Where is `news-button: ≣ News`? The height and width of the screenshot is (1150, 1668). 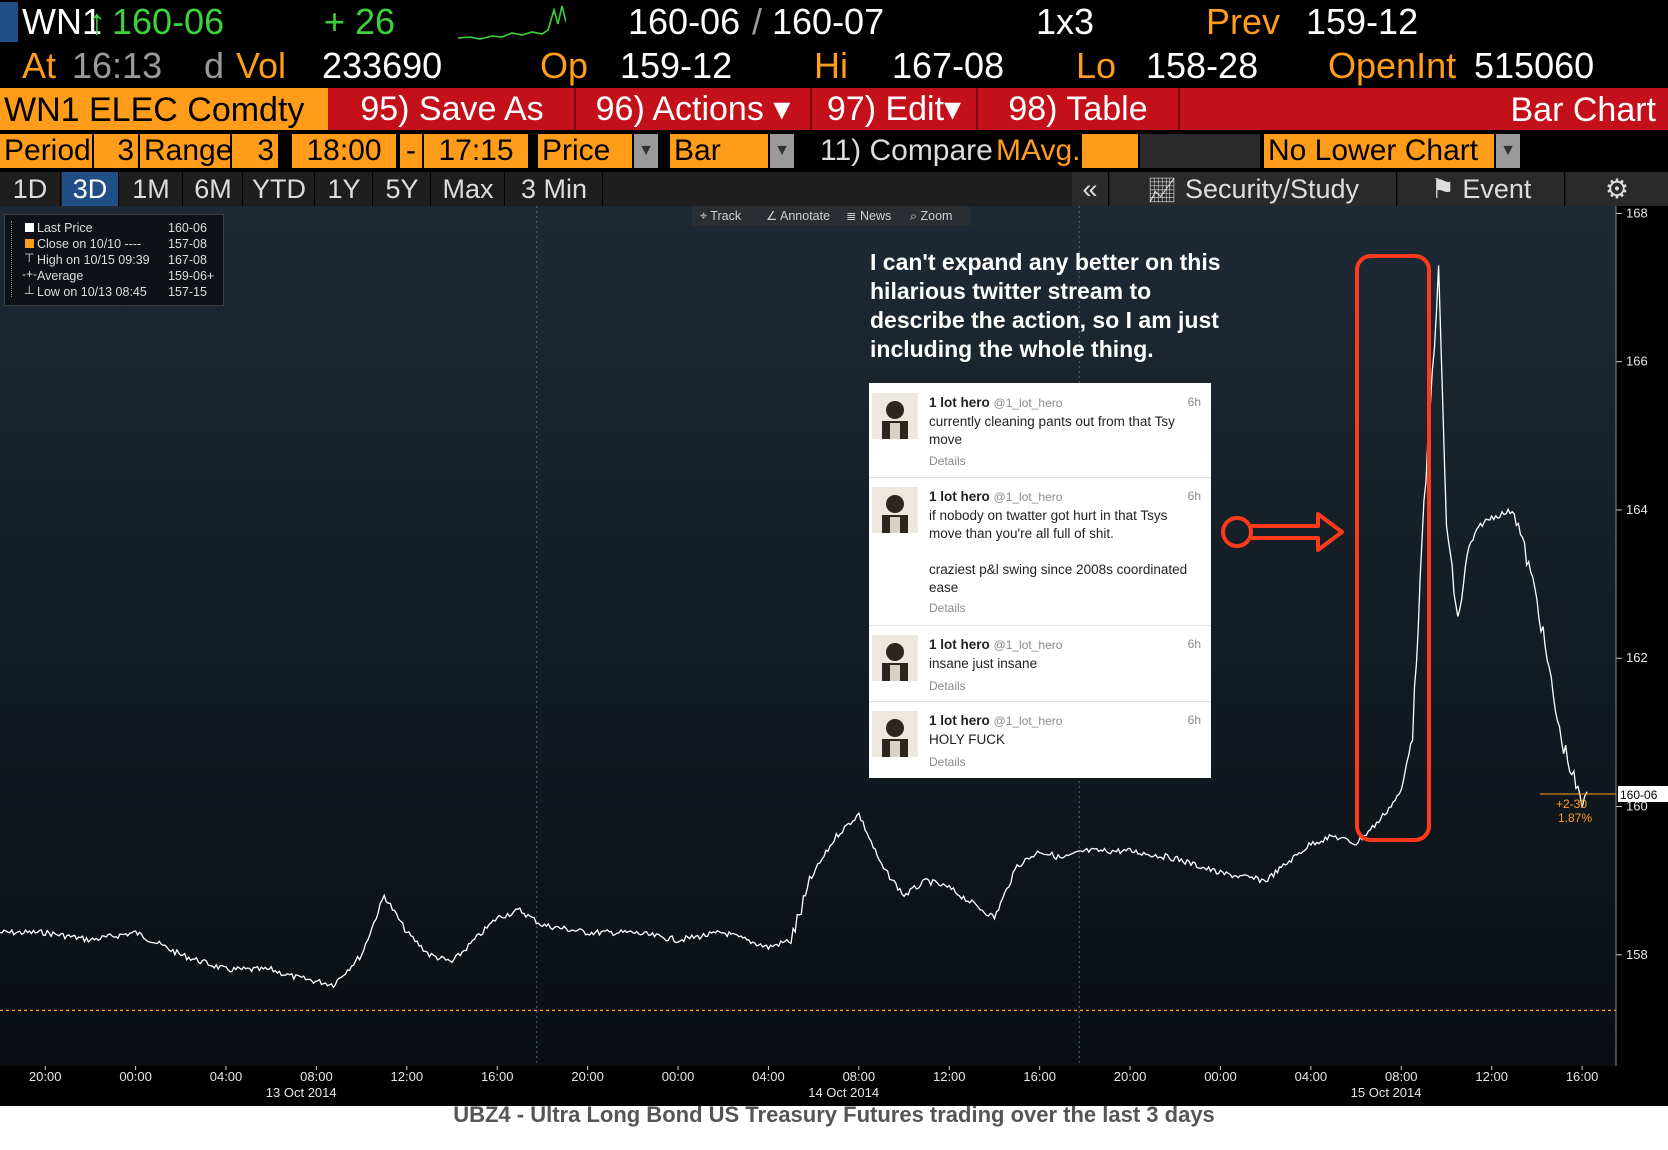 news-button: ≣ News is located at coordinates (868, 216).